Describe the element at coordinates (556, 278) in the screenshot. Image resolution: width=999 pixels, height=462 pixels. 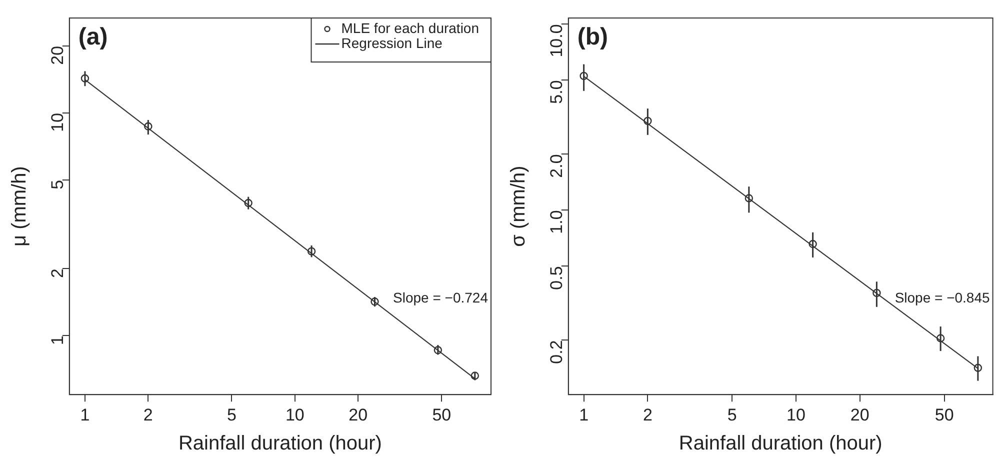
I see `y-tick-label: 0.5` at that location.